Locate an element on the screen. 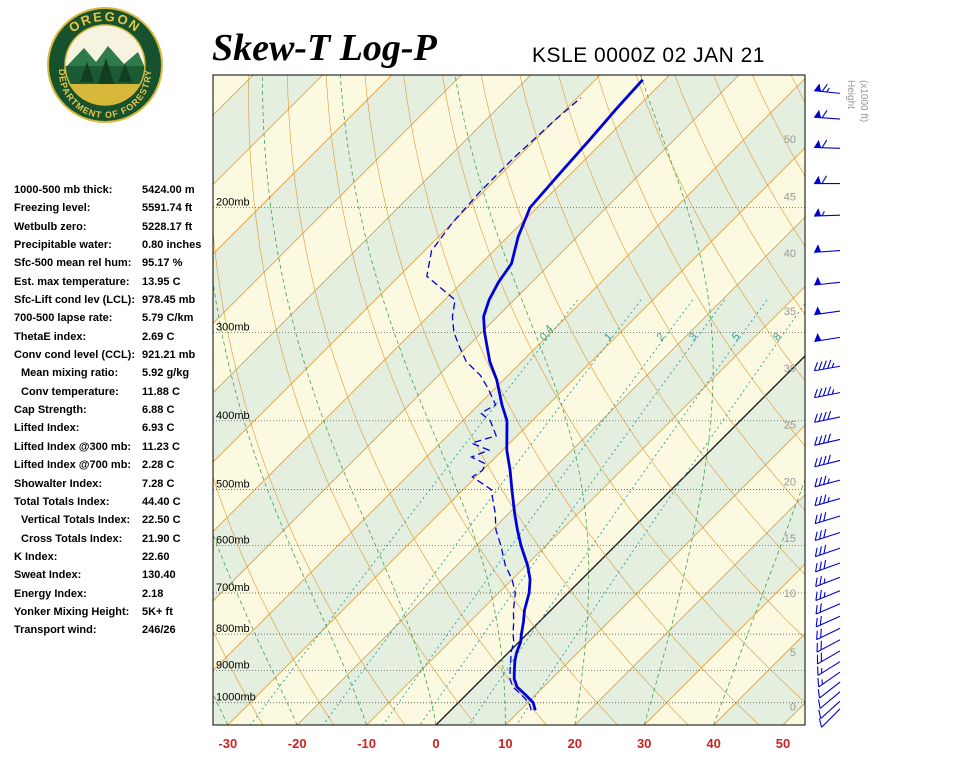 The image size is (960, 768). temp-tick-label: 10 is located at coordinates (505, 743).